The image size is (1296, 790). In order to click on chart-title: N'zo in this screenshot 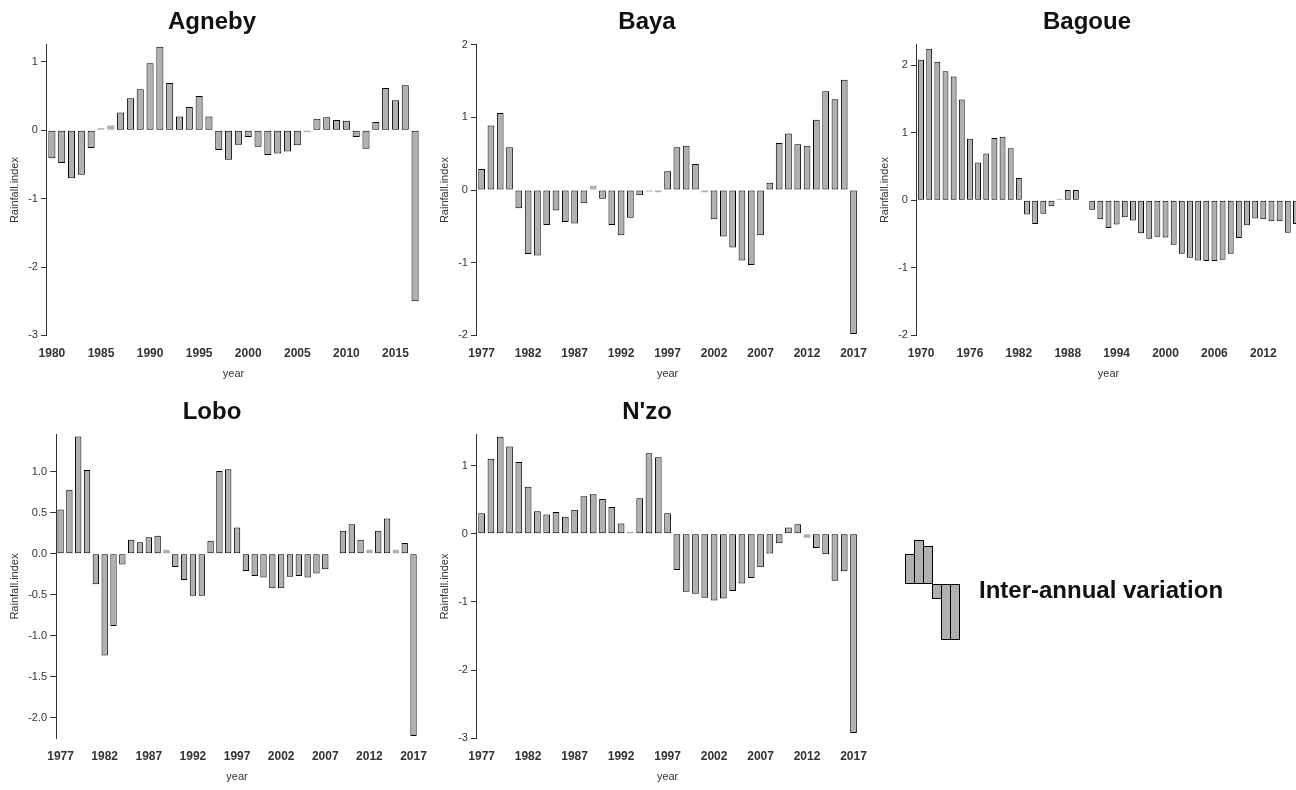, I will do `click(647, 411)`.